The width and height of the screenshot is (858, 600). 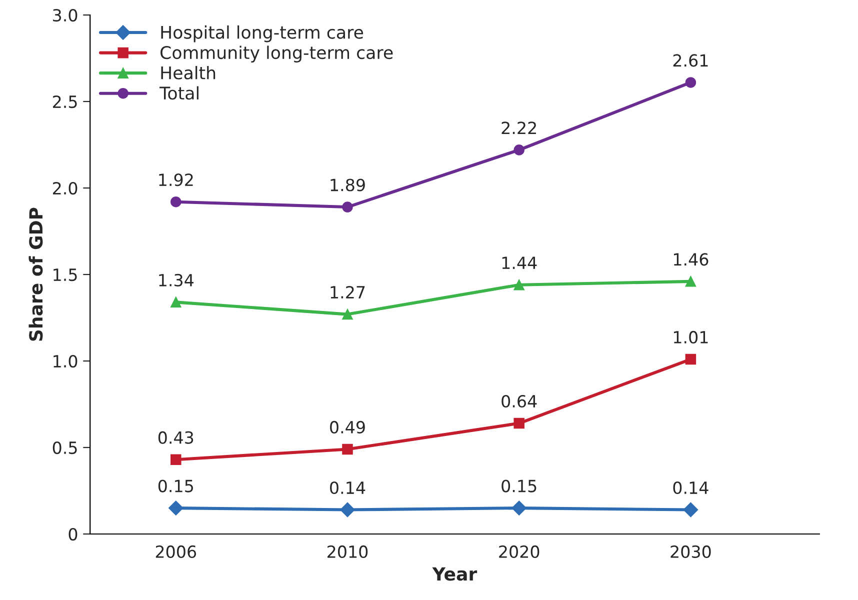 I want to click on legend-label: Health, so click(x=188, y=73).